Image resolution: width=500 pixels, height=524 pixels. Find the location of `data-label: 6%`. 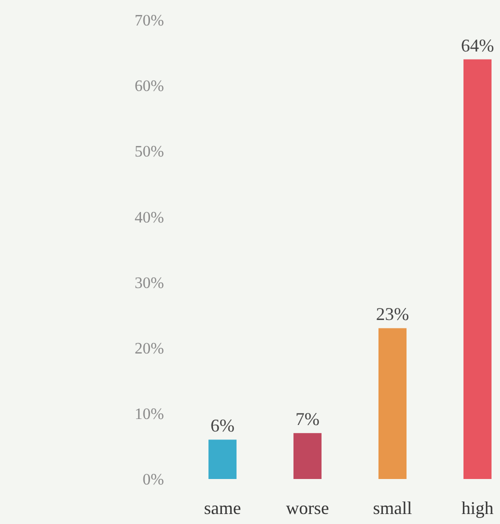

data-label: 6% is located at coordinates (222, 426).